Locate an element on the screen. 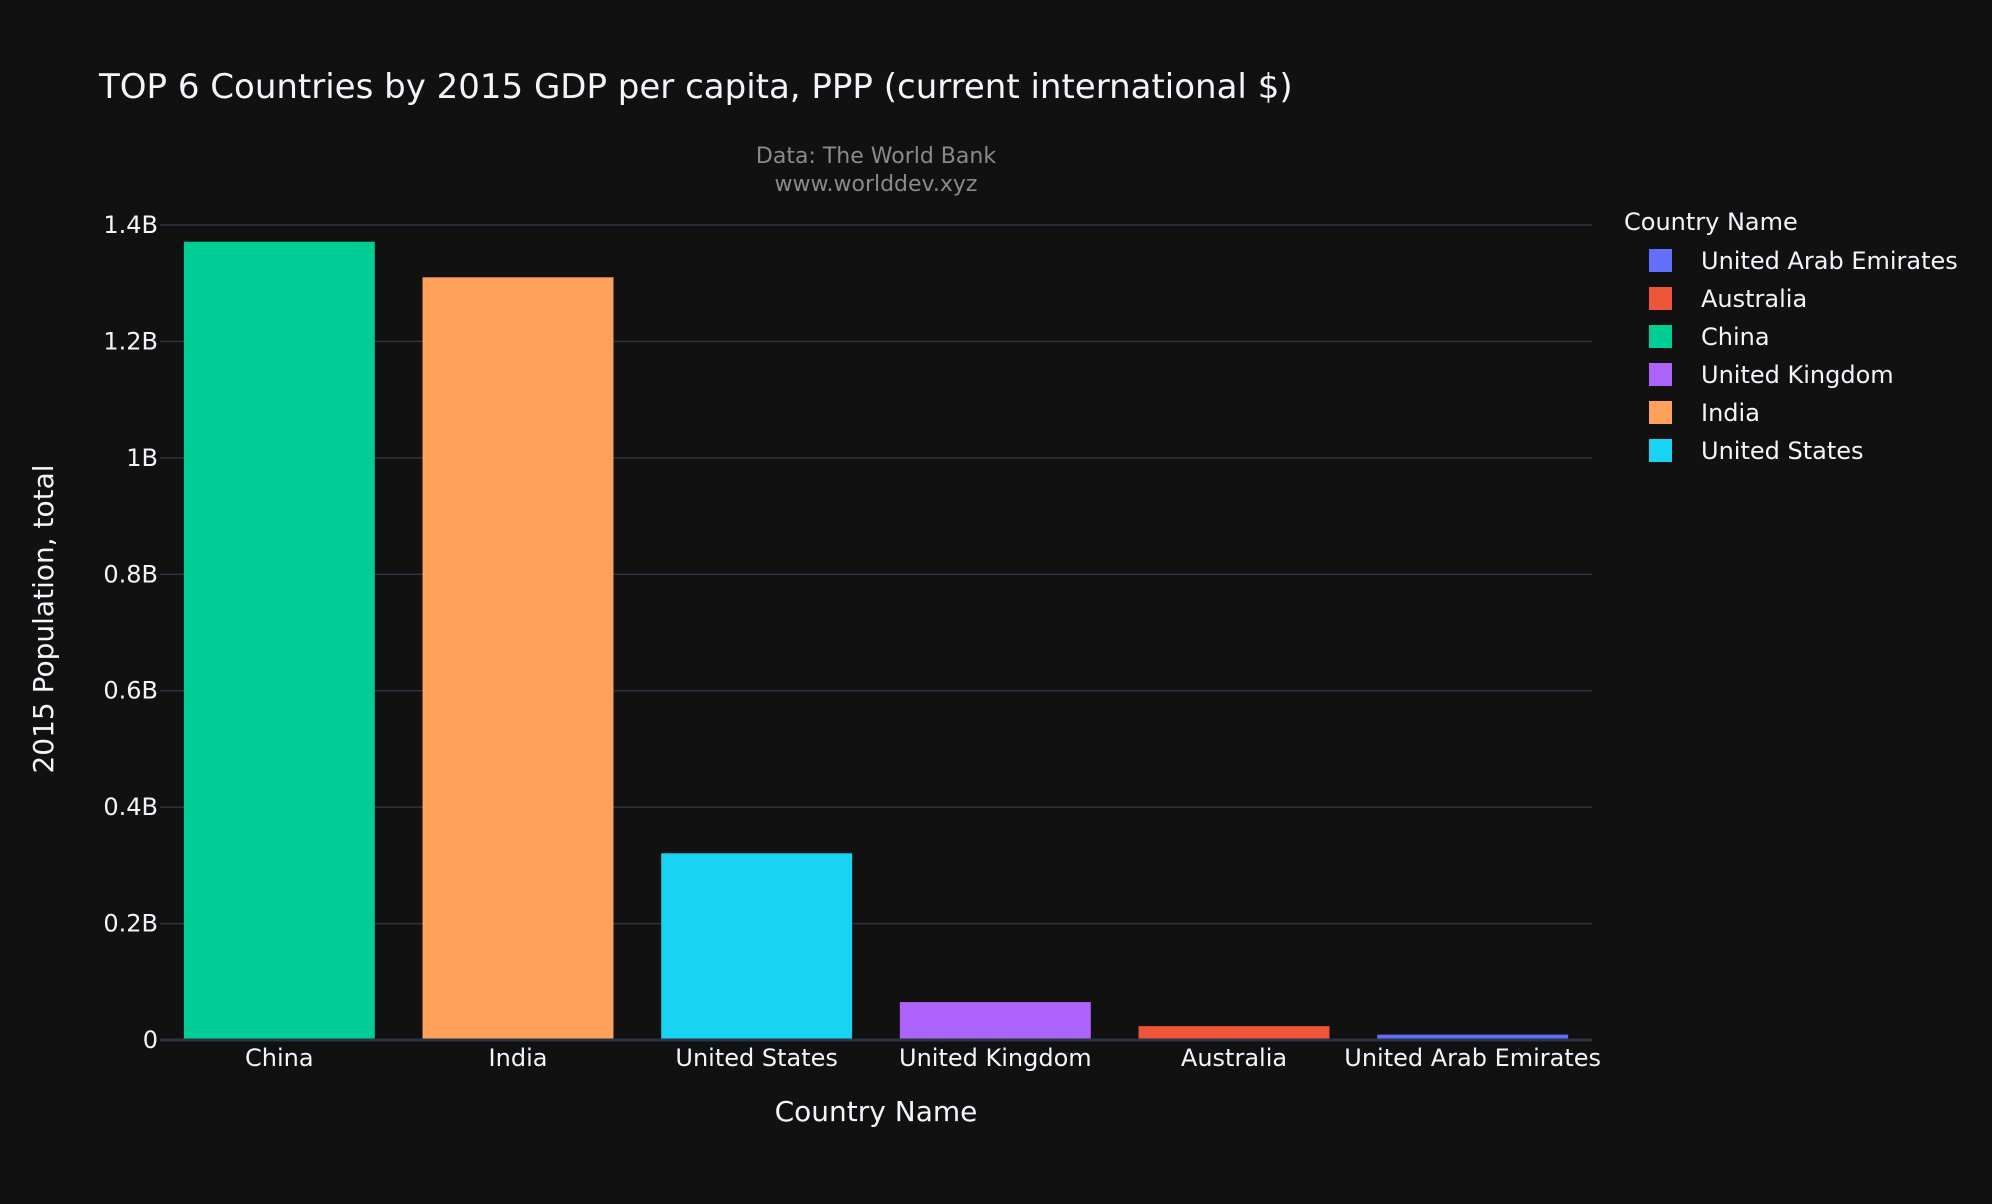  x-tick-label: Australia is located at coordinates (1234, 1058).